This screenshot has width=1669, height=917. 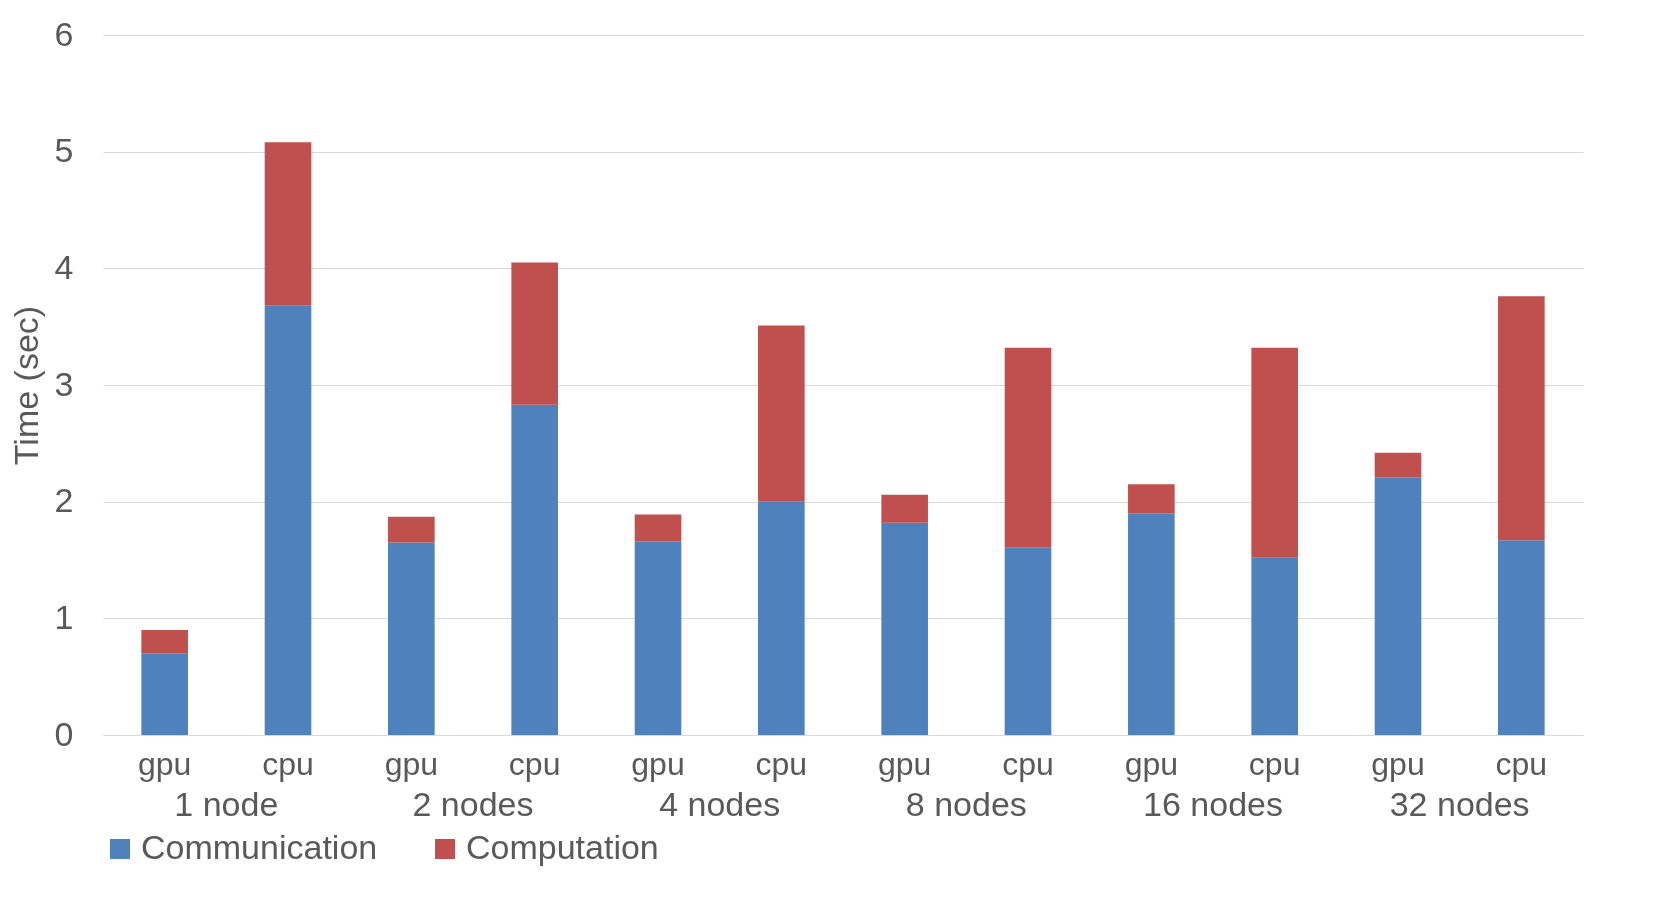 What do you see at coordinates (226, 804) in the screenshot?
I see `text: 1 node` at bounding box center [226, 804].